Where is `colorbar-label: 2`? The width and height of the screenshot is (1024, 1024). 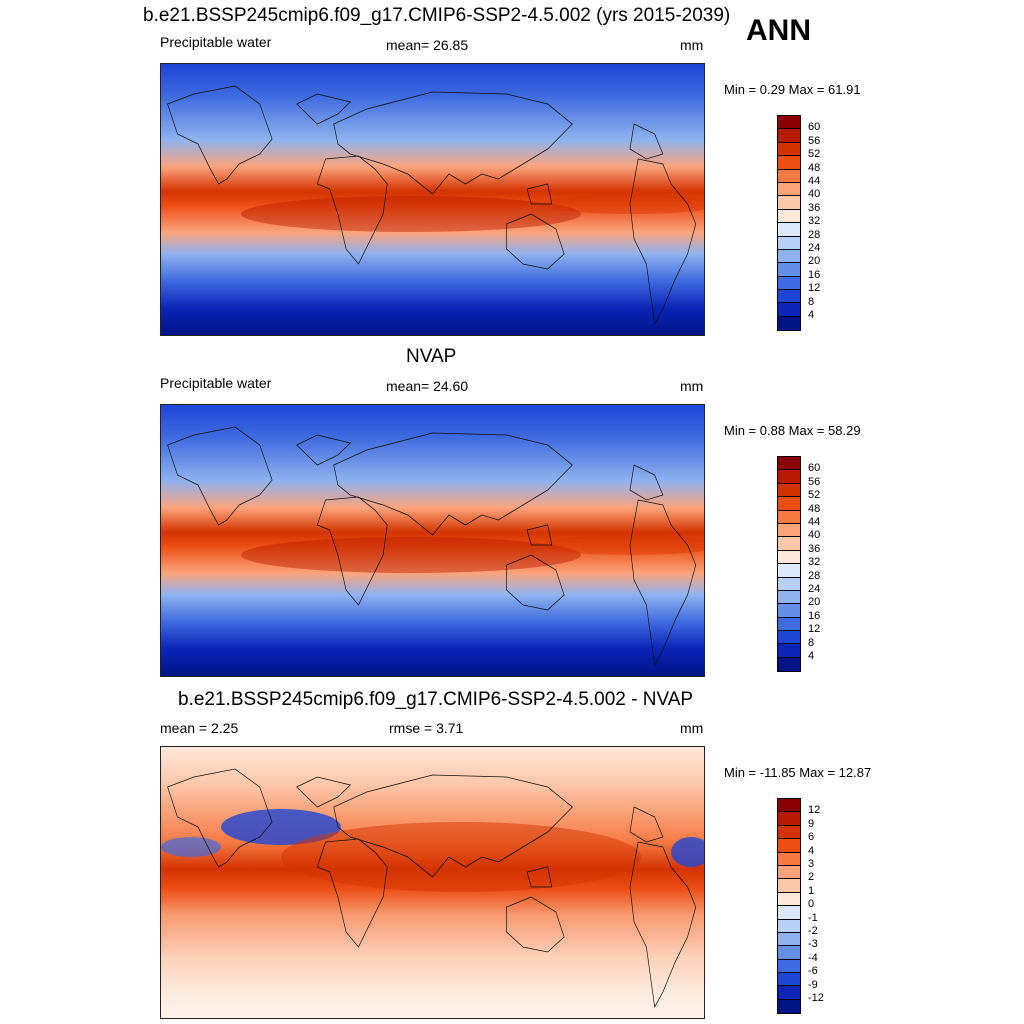
colorbar-label: 2 is located at coordinates (811, 877).